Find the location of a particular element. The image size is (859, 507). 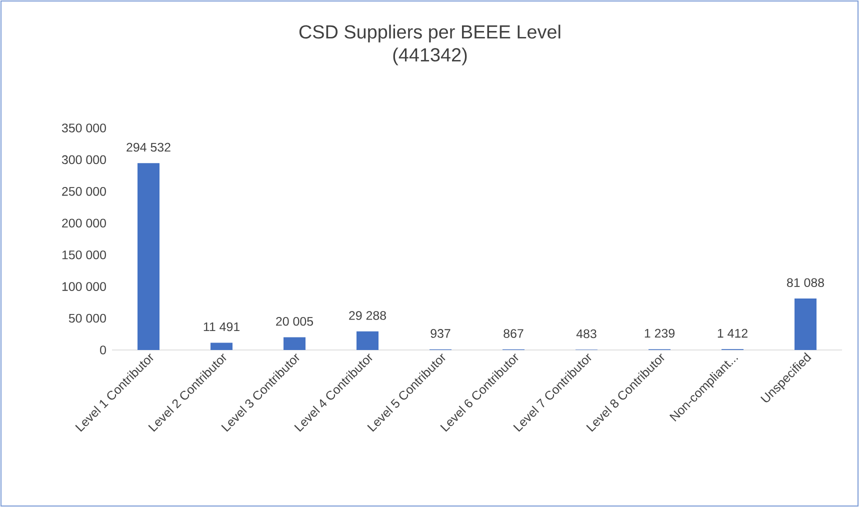

y-tick-label: 250 000 is located at coordinates (84, 191).